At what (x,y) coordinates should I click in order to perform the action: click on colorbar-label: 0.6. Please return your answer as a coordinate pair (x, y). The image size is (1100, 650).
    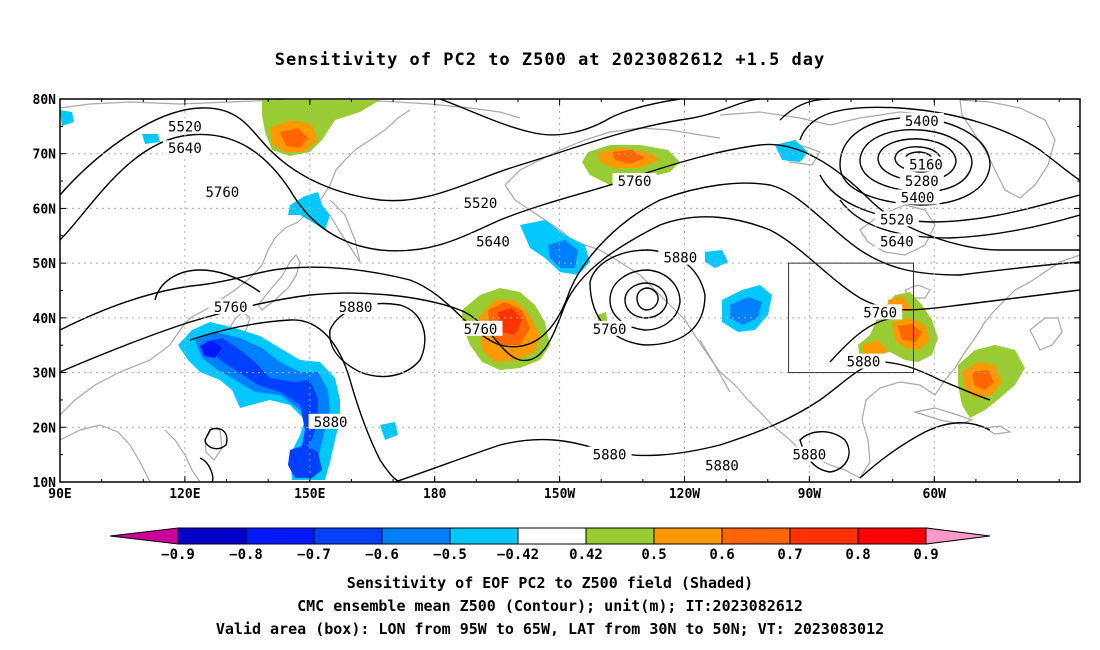
    Looking at the image, I should click on (721, 555).